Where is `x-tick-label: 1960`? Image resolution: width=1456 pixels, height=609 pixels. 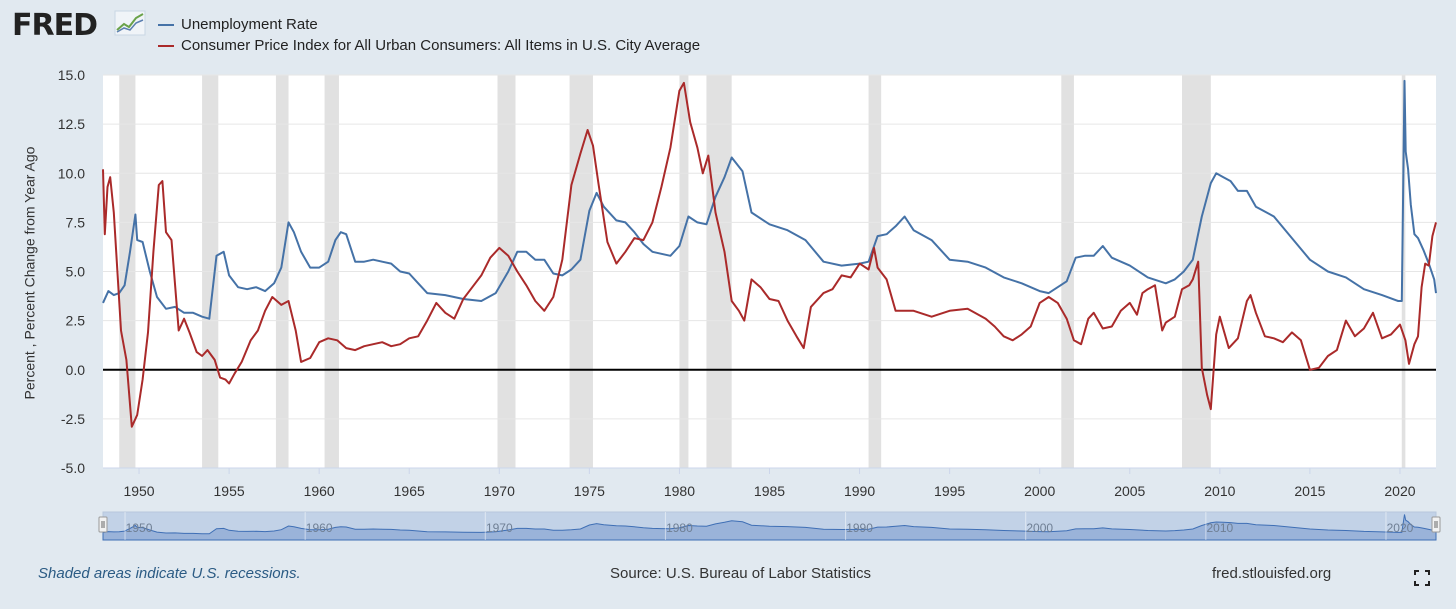
x-tick-label: 1960 is located at coordinates (319, 491).